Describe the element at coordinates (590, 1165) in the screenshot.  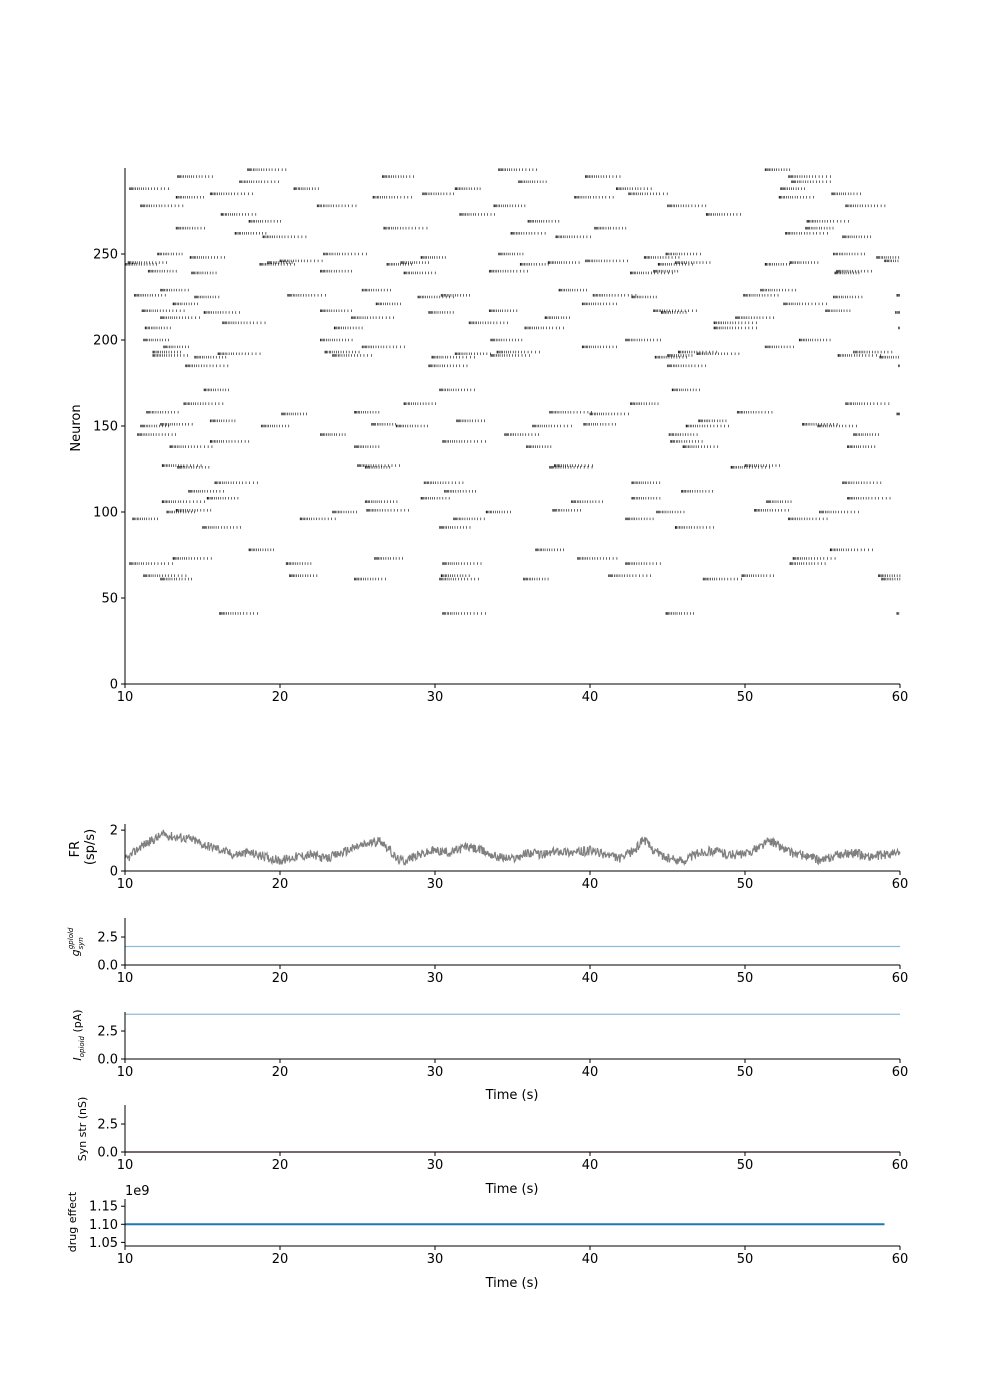
I see `syn-xtick-label: 40` at that location.